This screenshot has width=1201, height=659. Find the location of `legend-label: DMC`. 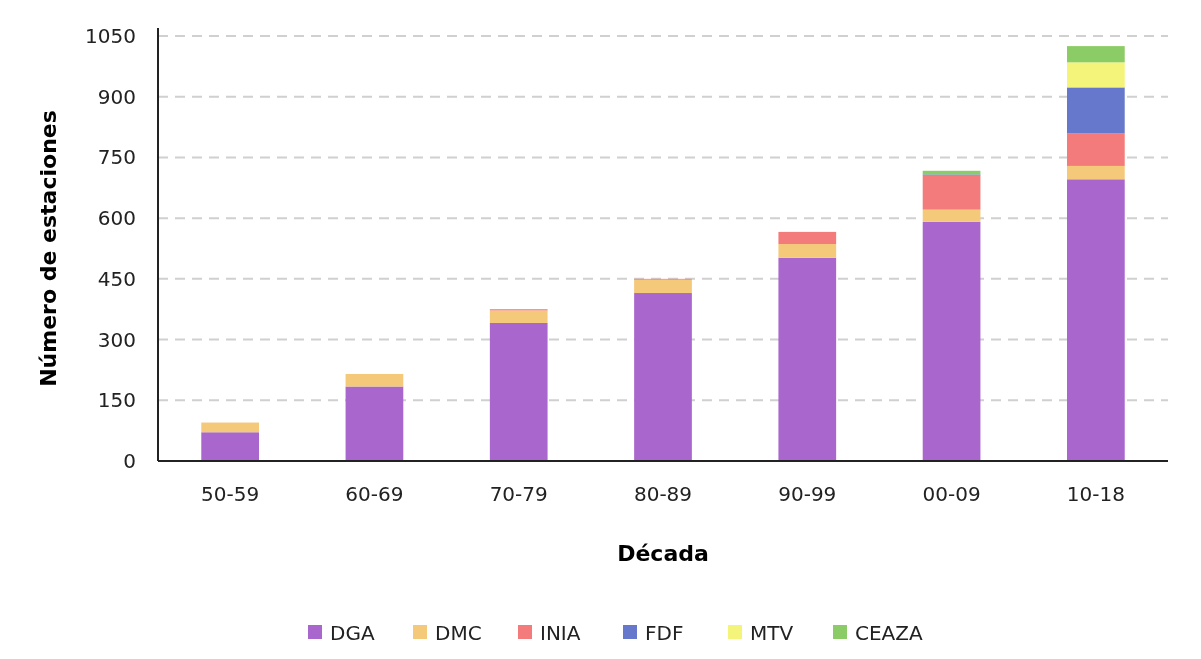

legend-label: DMC is located at coordinates (458, 633).